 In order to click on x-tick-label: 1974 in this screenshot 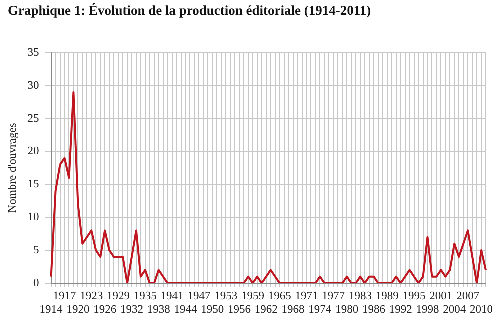, I will do `click(320, 310)`.